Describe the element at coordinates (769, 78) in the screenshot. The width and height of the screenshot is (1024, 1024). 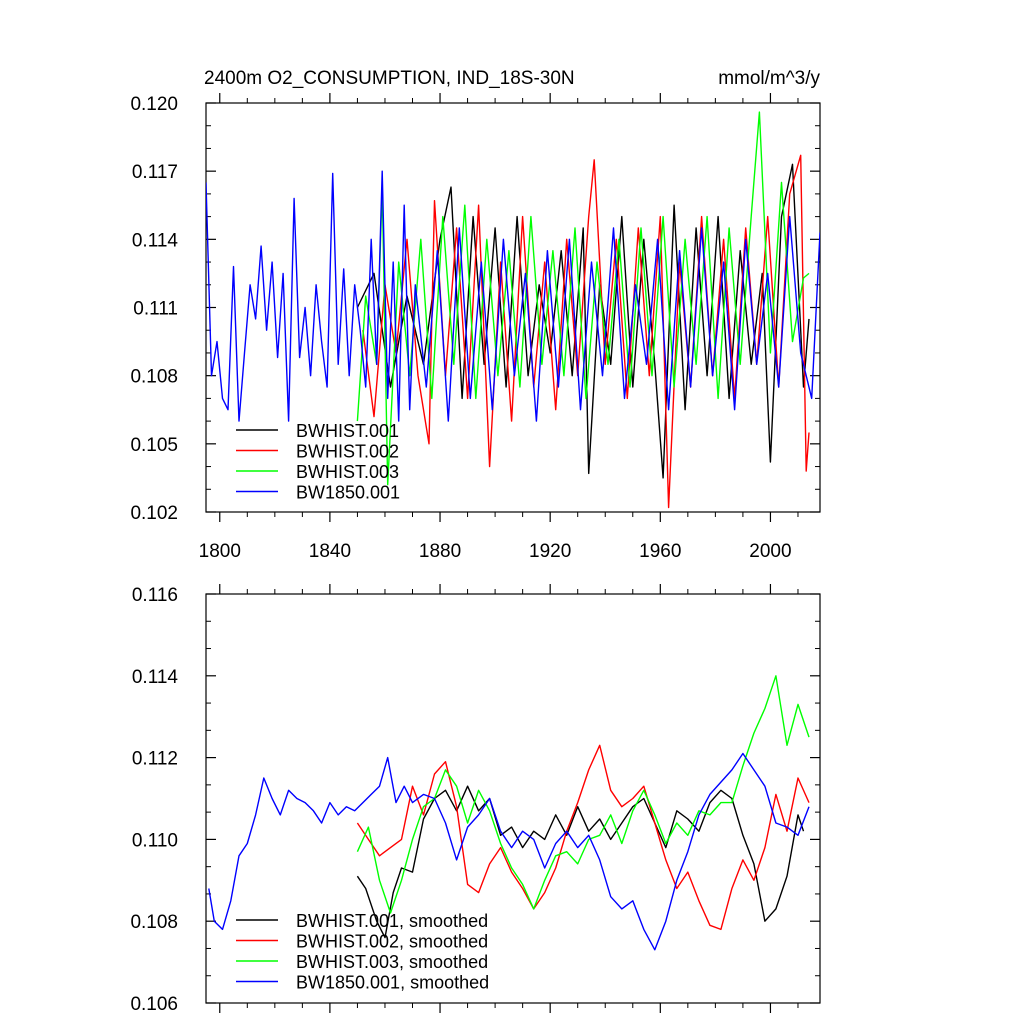
I see `top-chart-units: mmol/m^3/y` at that location.